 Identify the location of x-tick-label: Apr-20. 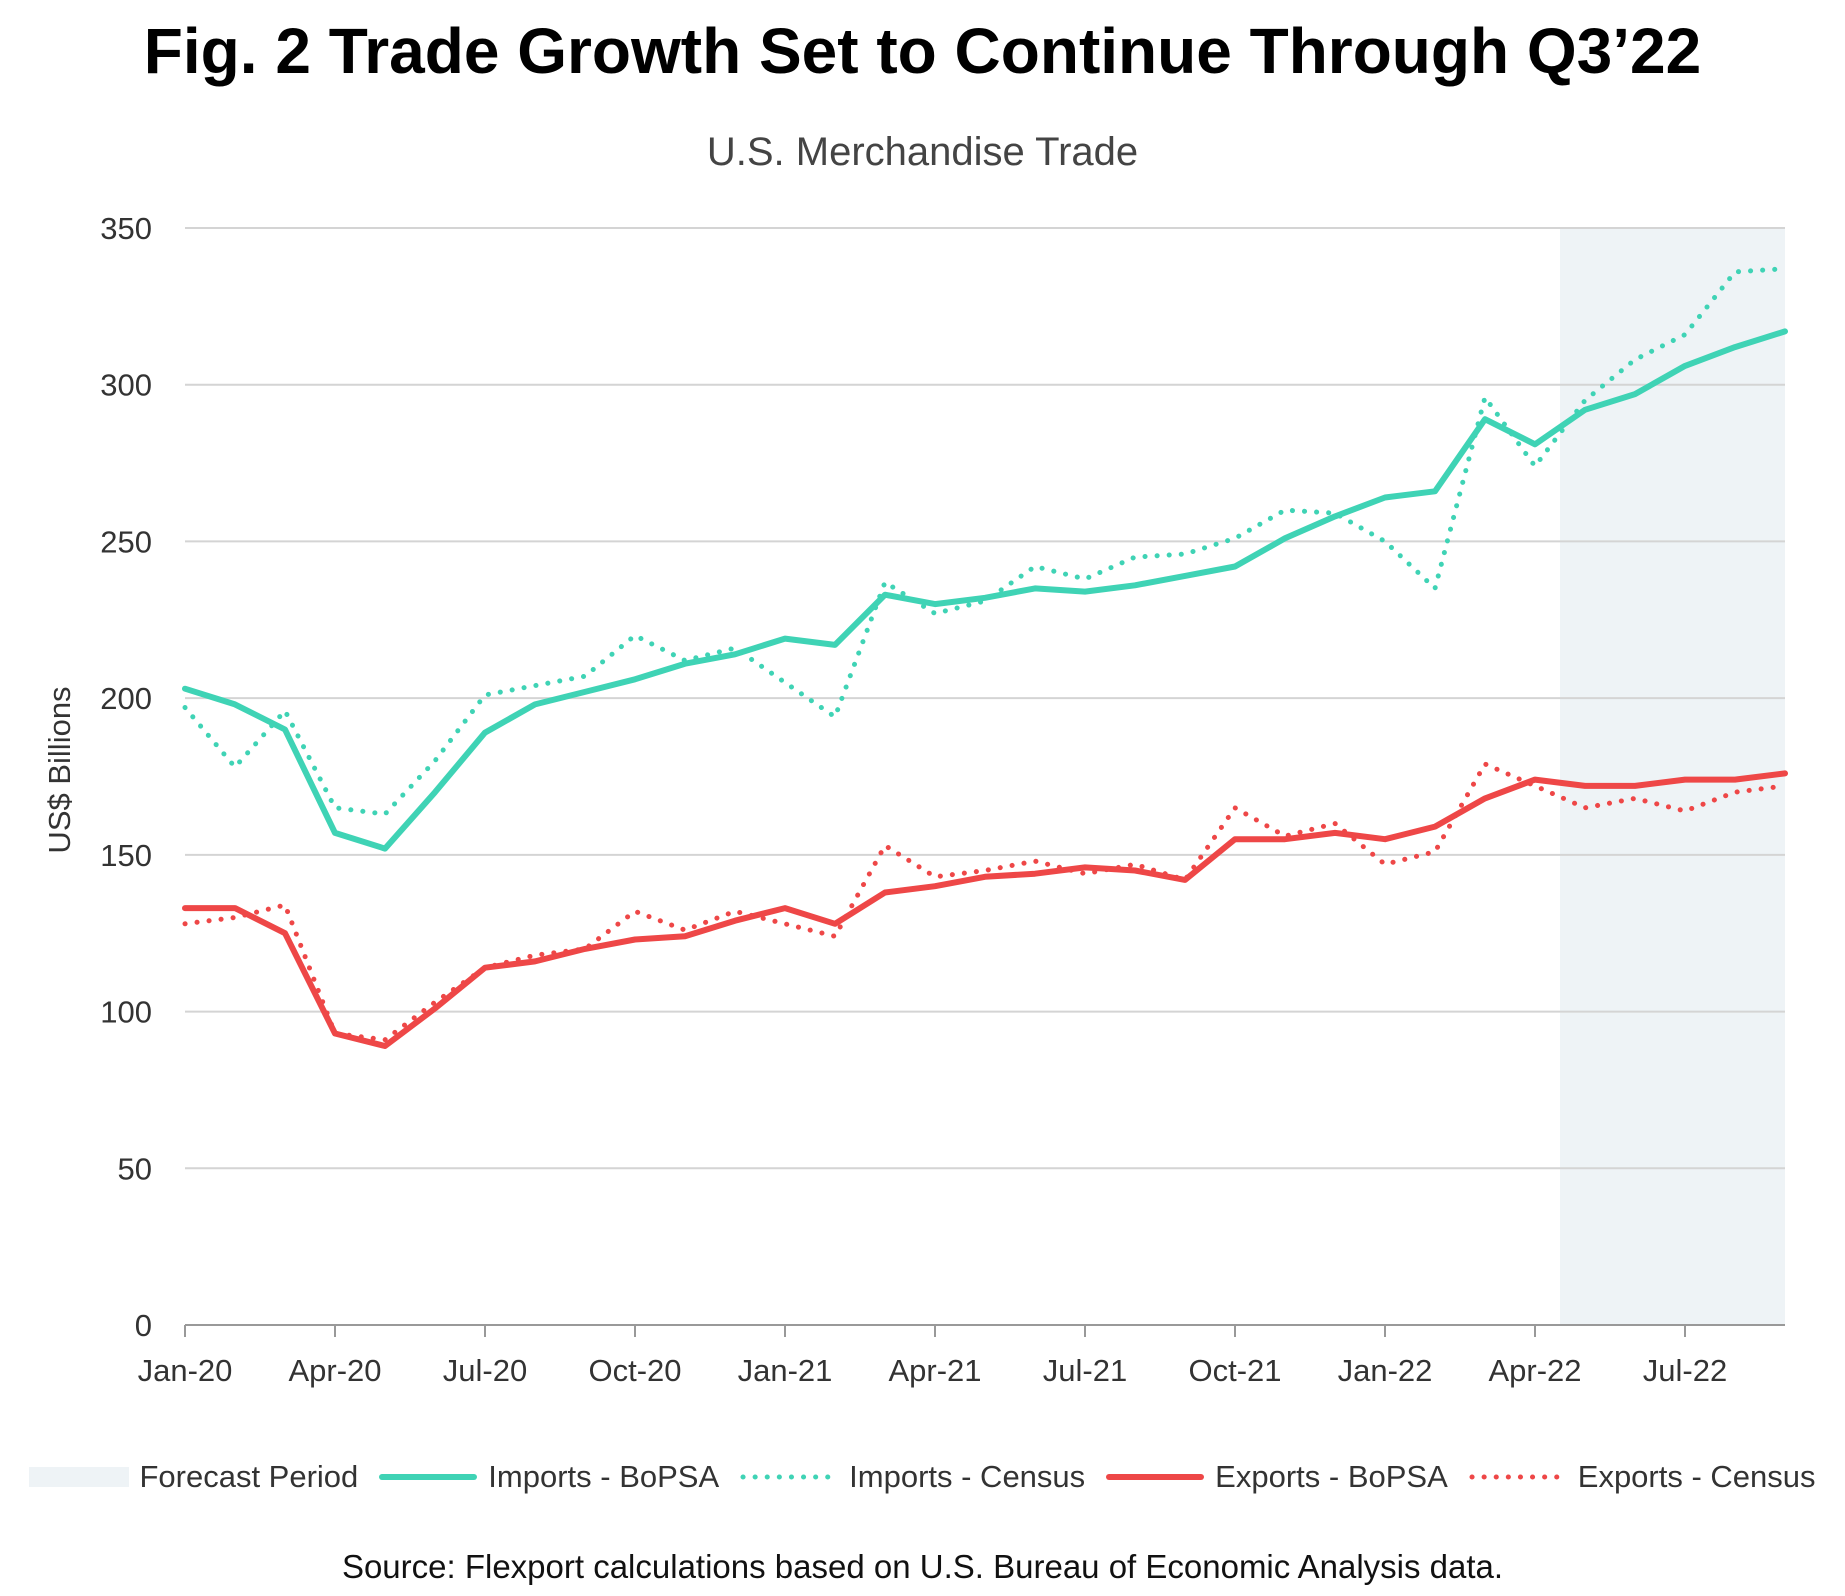
(334, 1370).